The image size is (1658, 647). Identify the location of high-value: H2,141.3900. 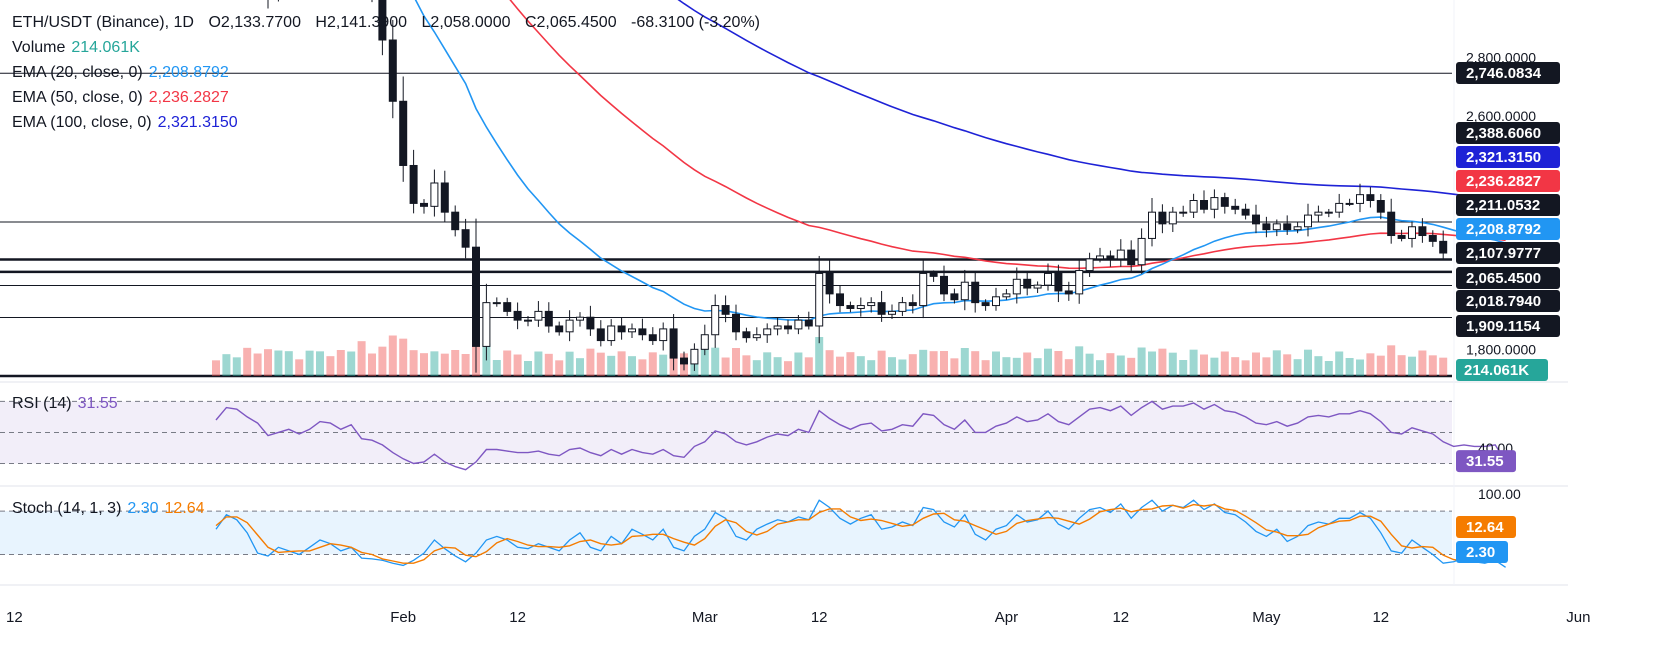
(361, 22).